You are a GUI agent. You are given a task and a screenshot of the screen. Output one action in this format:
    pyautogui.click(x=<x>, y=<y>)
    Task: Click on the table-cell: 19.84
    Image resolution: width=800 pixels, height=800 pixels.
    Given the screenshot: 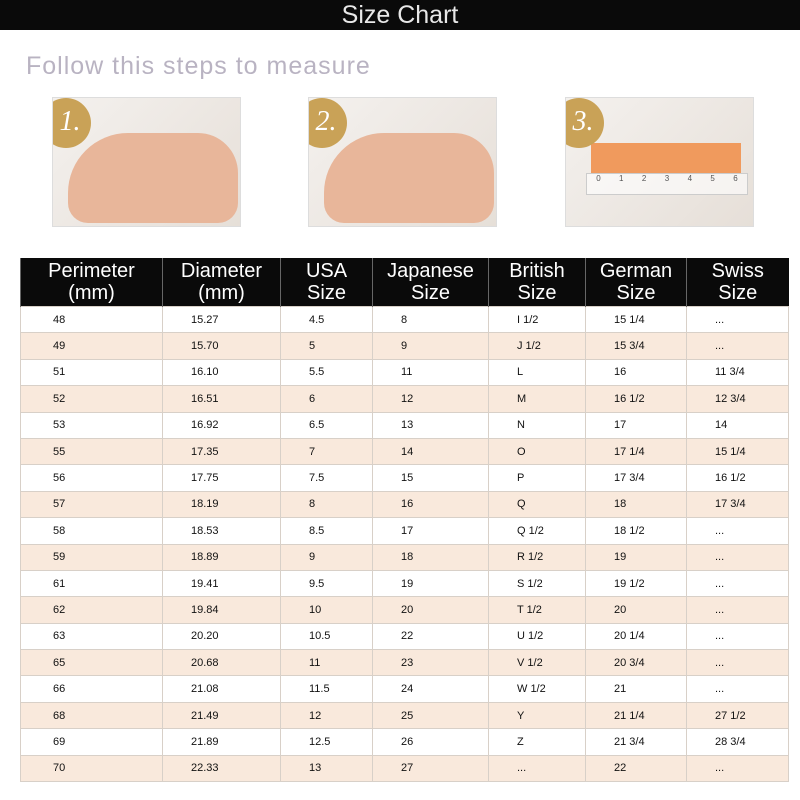 What is the action you would take?
    pyautogui.click(x=221, y=610)
    